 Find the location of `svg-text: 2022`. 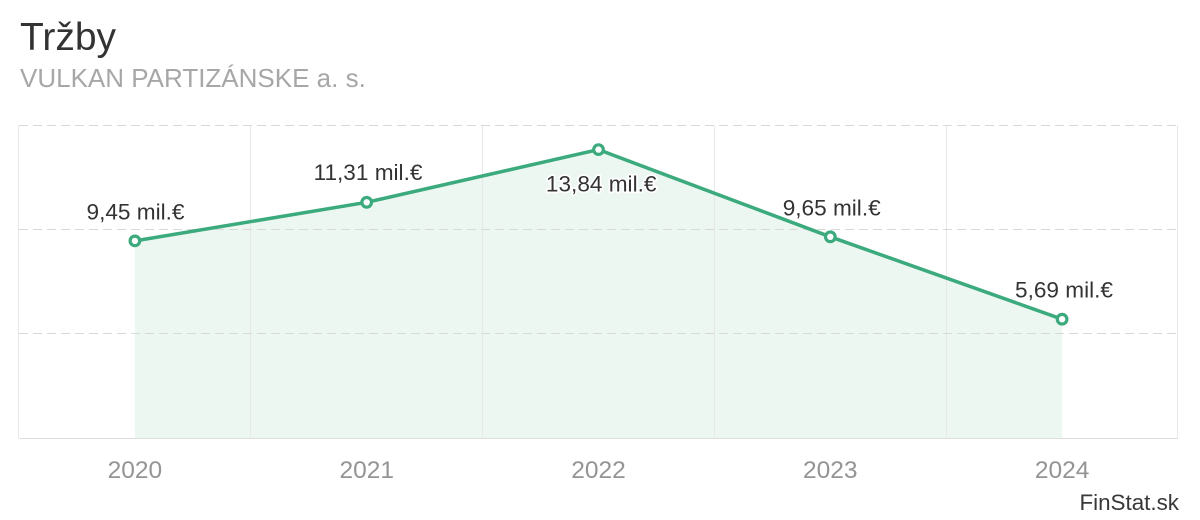

svg-text: 2022 is located at coordinates (598, 470).